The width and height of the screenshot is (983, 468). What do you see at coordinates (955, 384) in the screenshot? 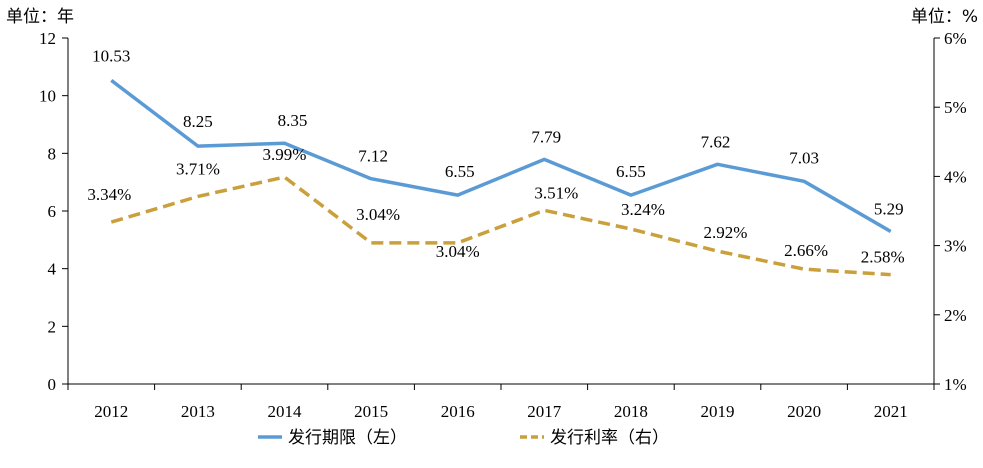
I see `right-tick-label: 1%` at bounding box center [955, 384].